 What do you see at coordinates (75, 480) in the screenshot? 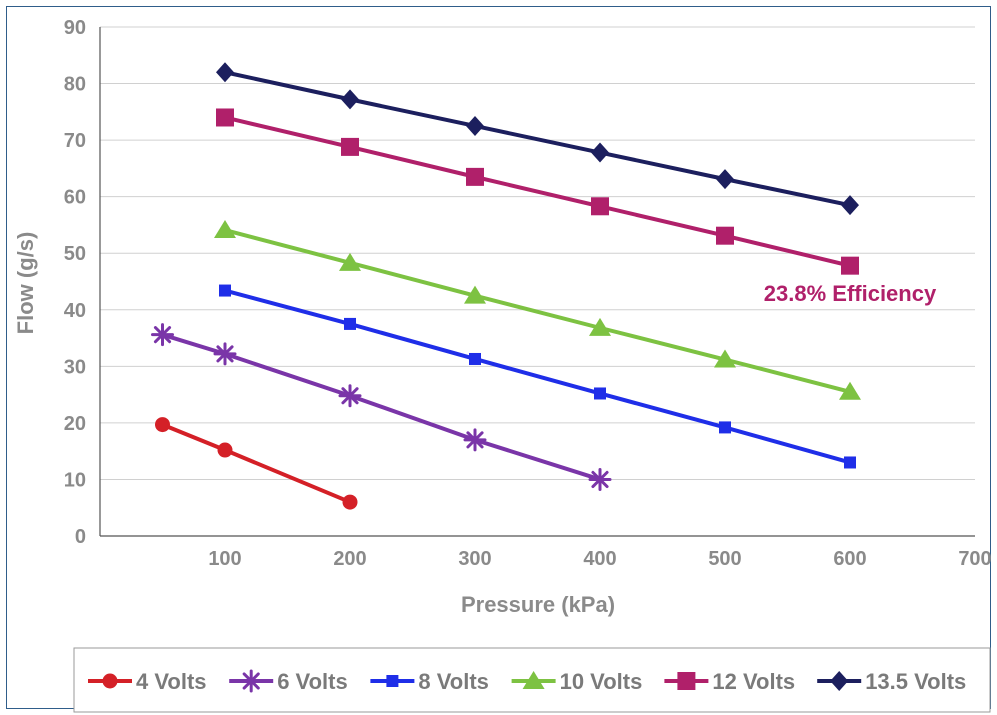
I see `y-tick-label: 10` at bounding box center [75, 480].